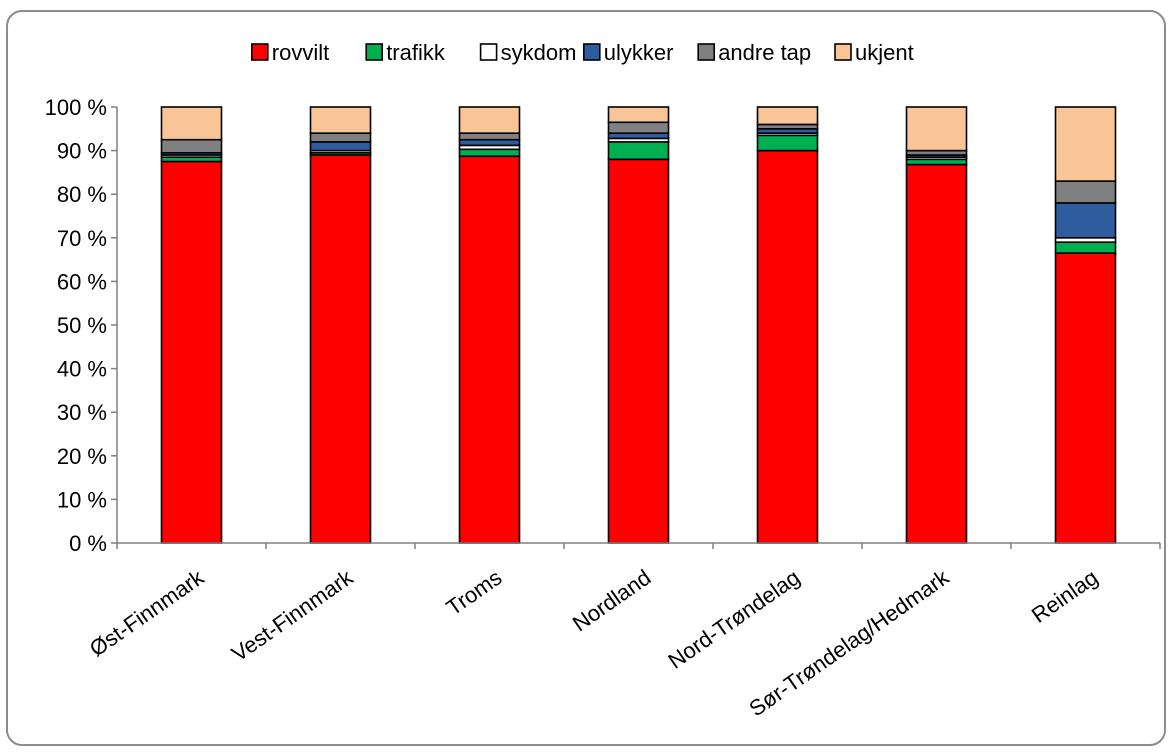  Describe the element at coordinates (474, 593) in the screenshot. I see `x-tick-label: Troms` at that location.